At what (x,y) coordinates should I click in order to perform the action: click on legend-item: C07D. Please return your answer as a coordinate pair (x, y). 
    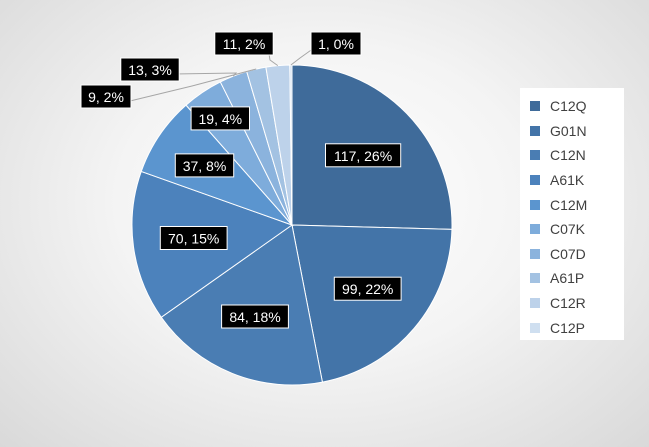
    Looking at the image, I should click on (577, 254).